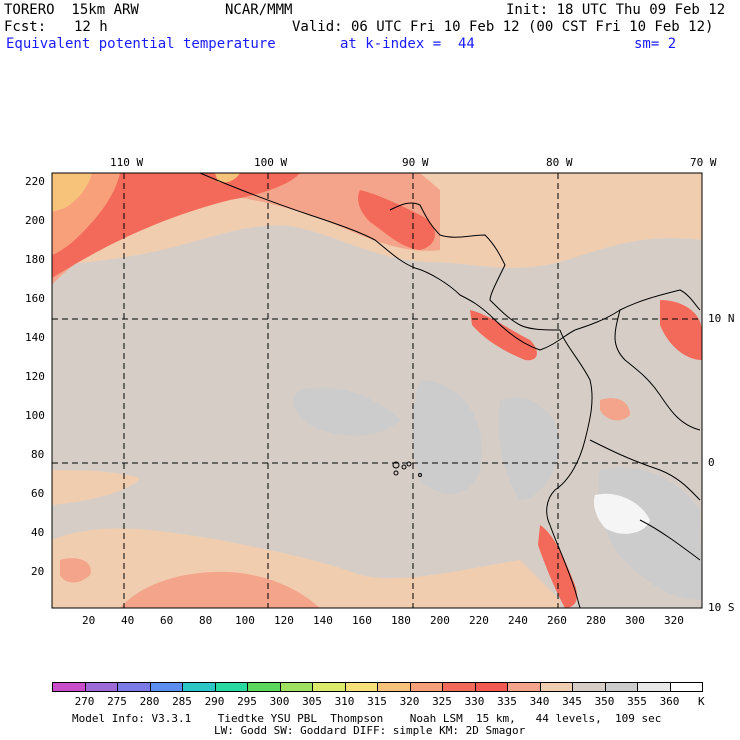 Image resolution: width=740 pixels, height=740 pixels. What do you see at coordinates (72, 192) in the screenshot?
I see `yellow-patch-nw` at bounding box center [72, 192].